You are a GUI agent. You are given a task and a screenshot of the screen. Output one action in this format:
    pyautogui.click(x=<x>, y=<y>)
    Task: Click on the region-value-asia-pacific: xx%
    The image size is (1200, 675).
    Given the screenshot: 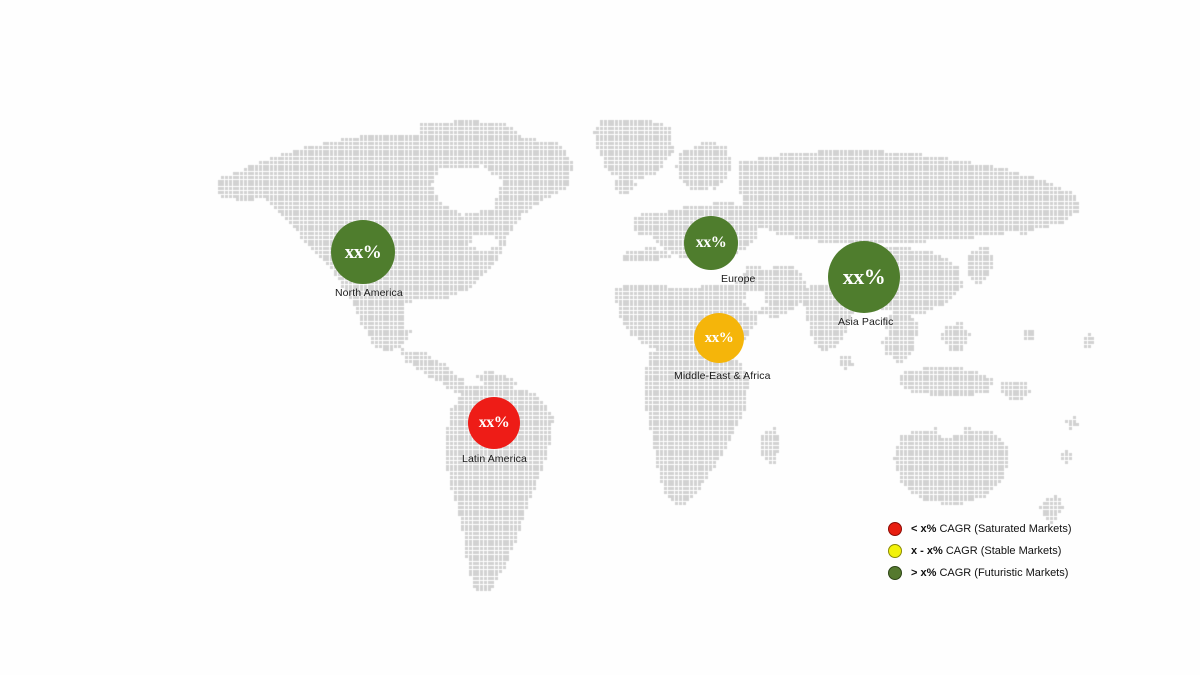 What is the action you would take?
    pyautogui.click(x=864, y=276)
    